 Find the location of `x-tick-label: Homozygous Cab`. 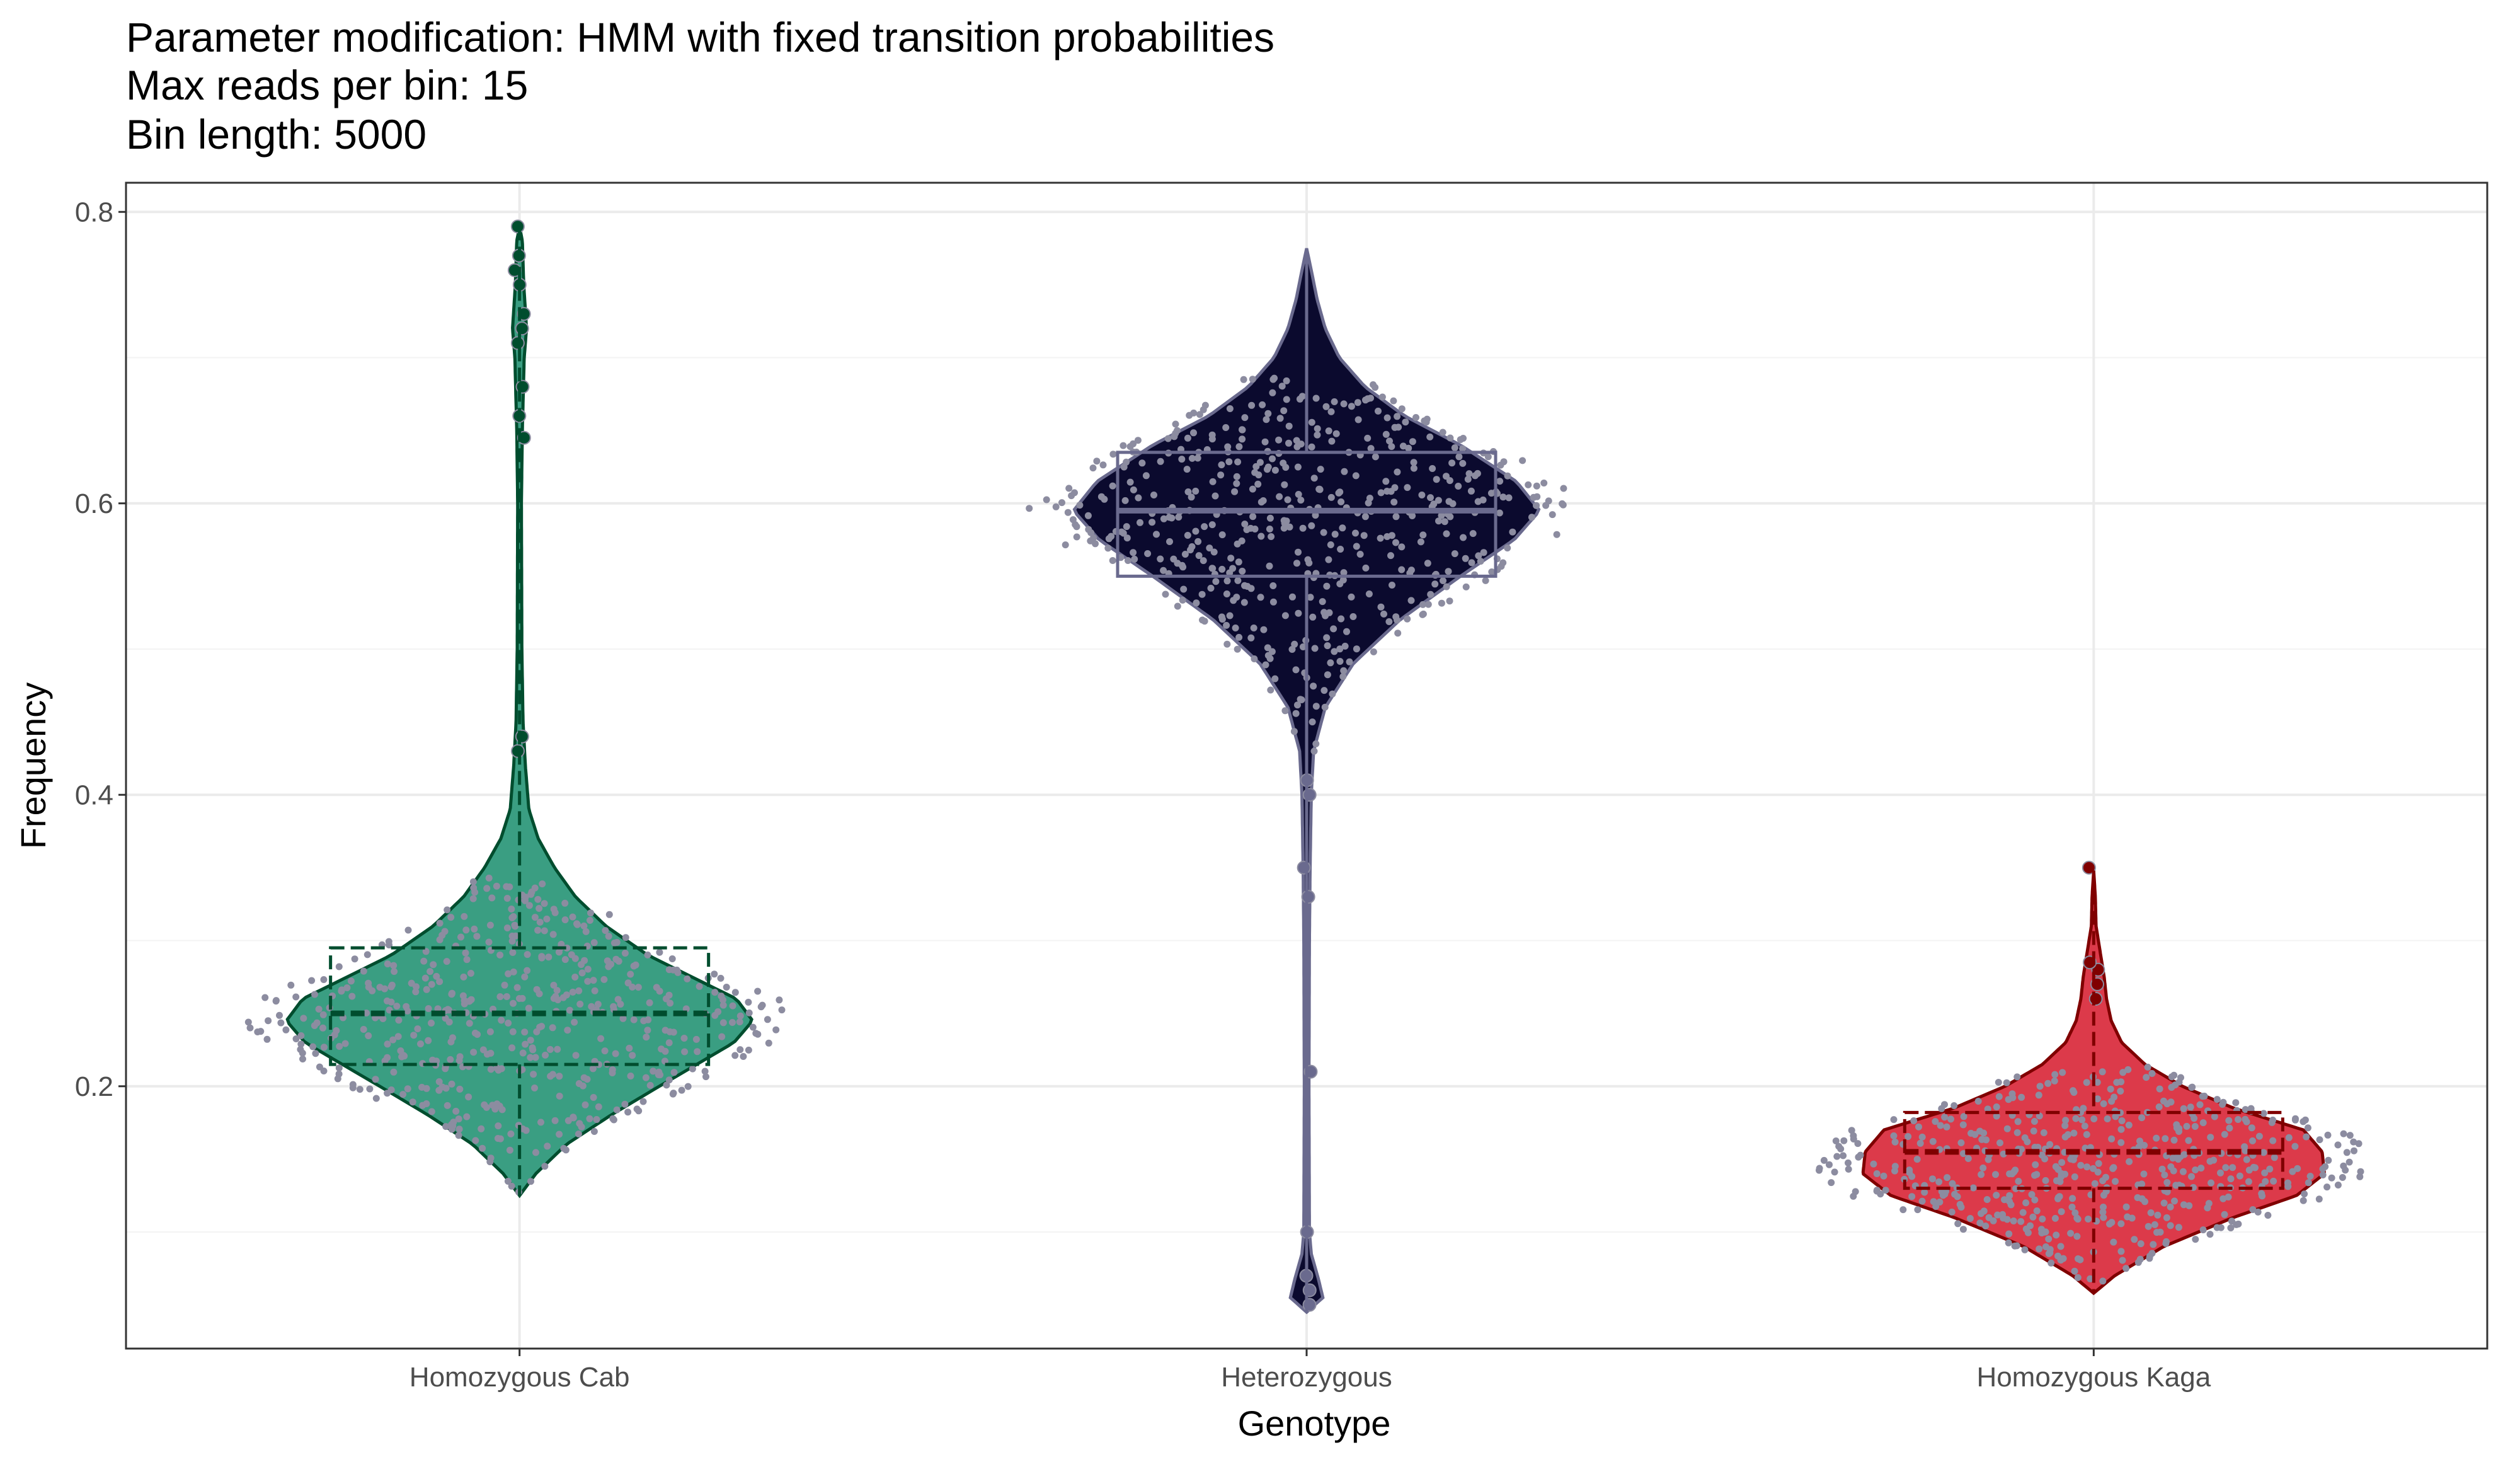

x-tick-label: Homozygous Cab is located at coordinates (520, 1377).